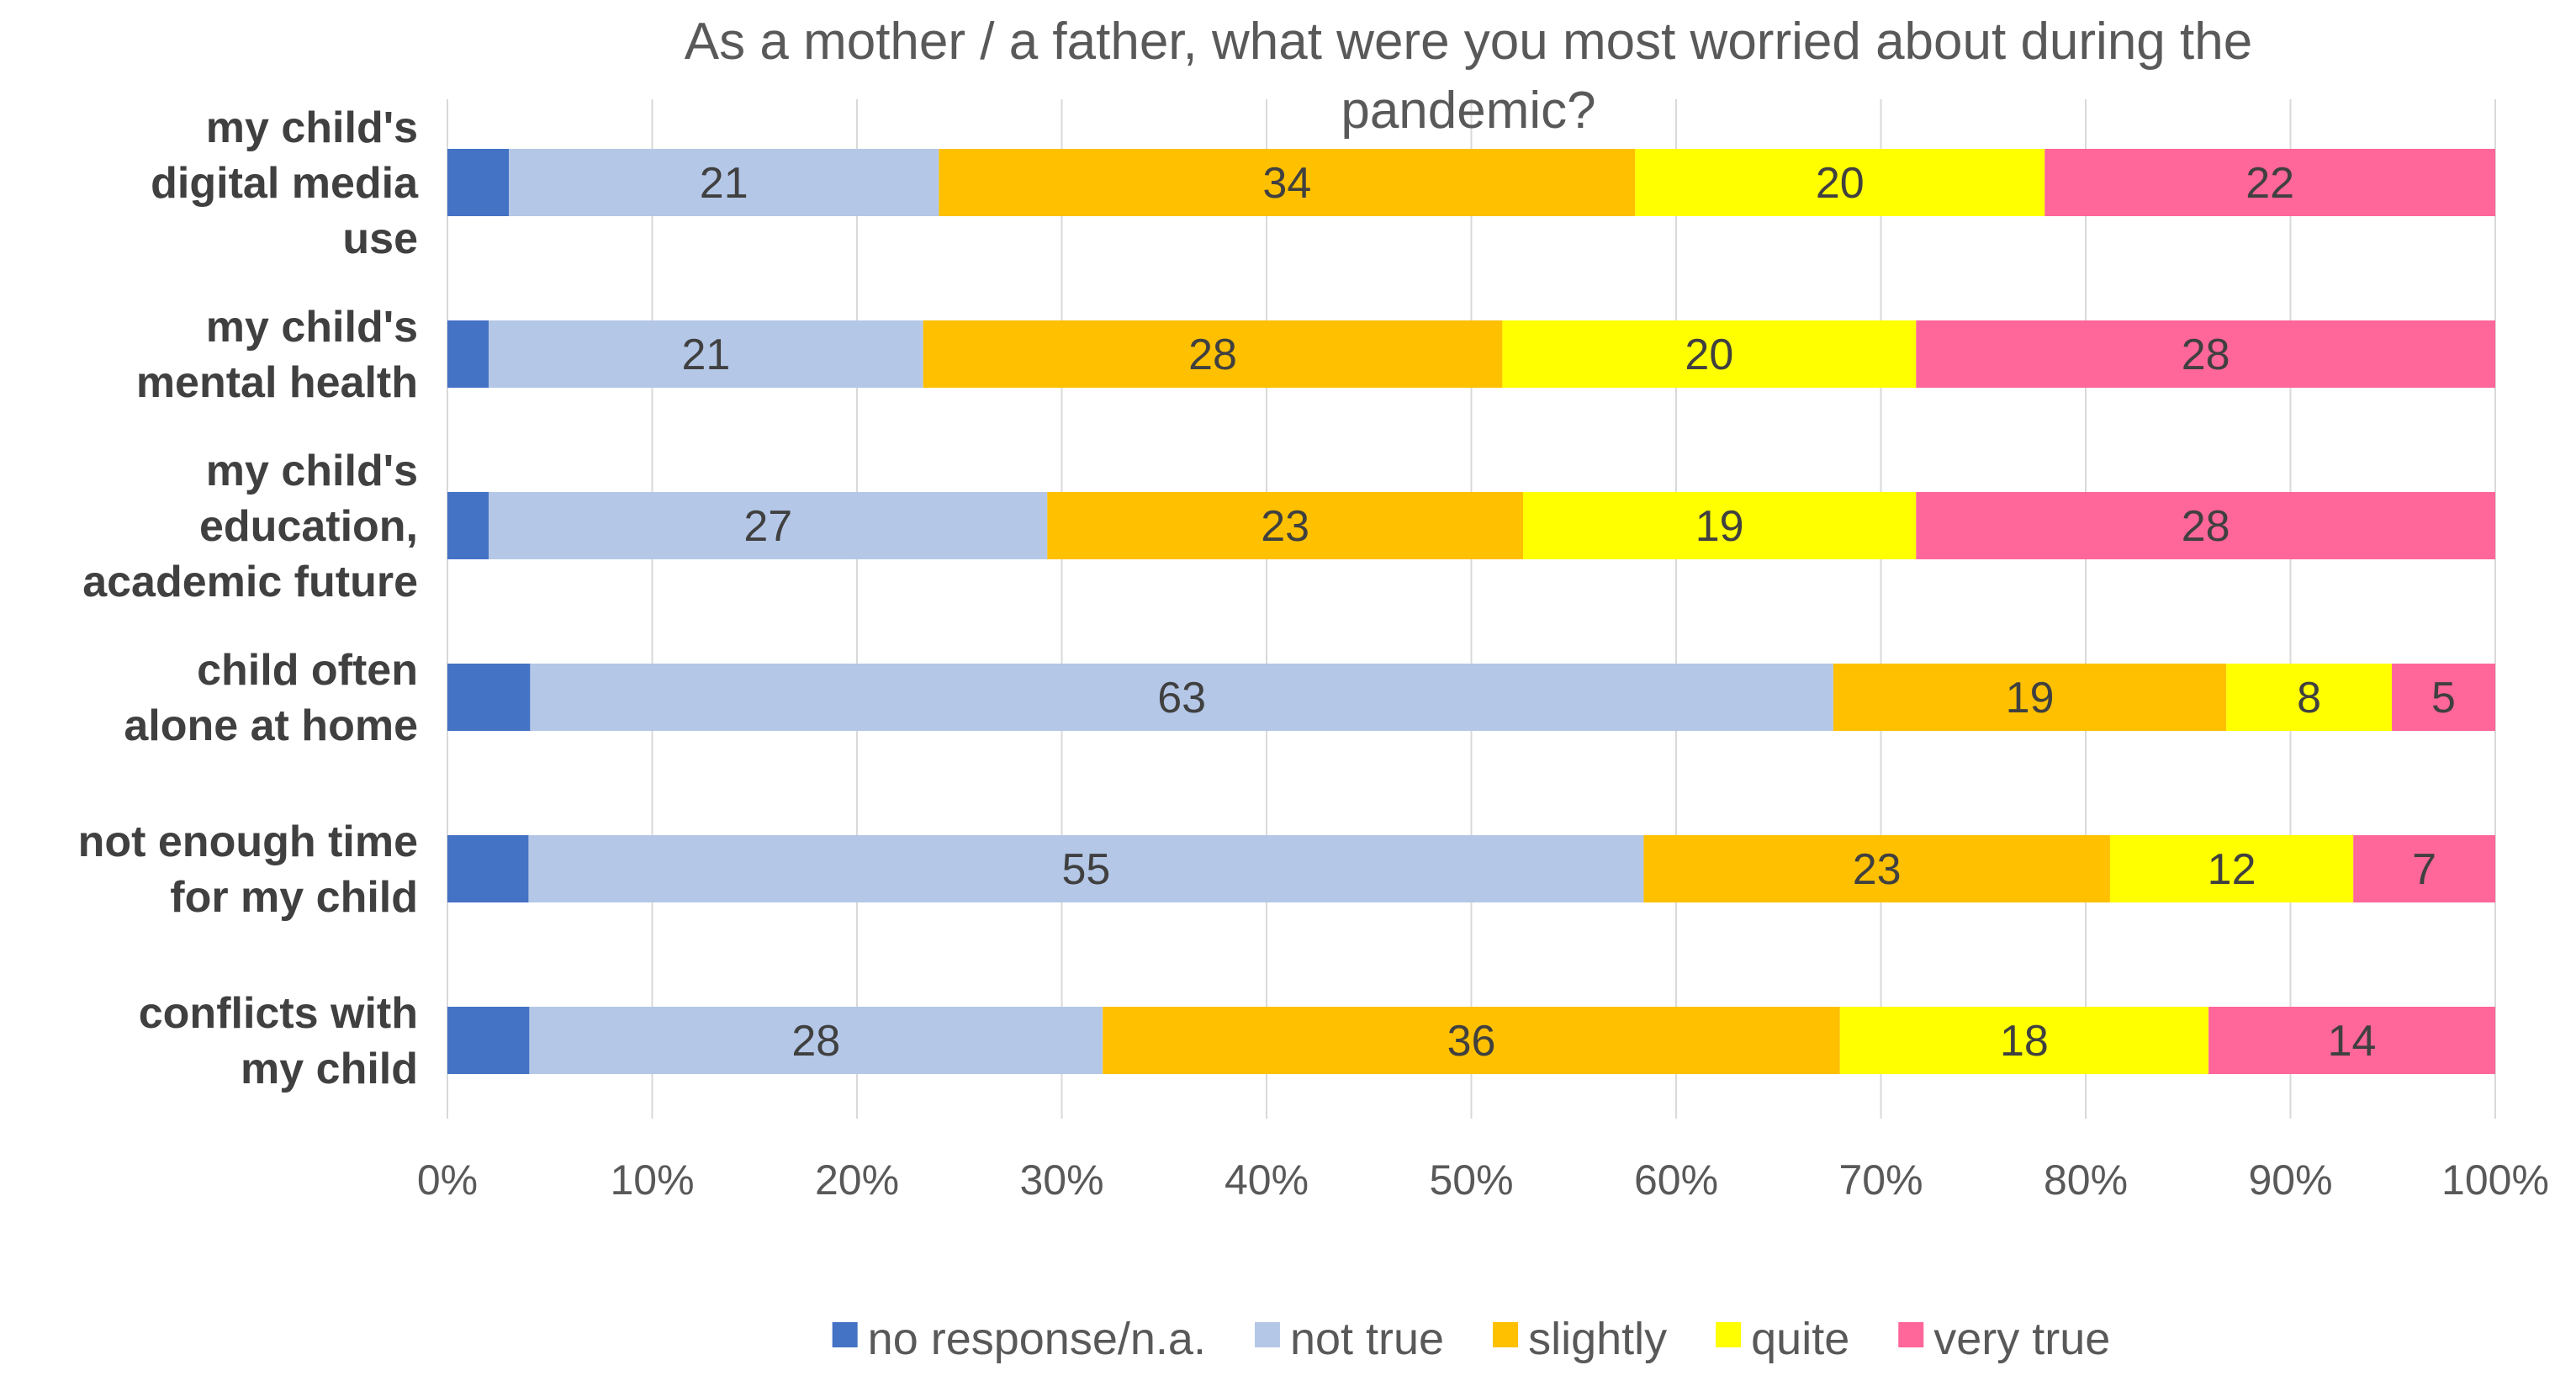 The height and width of the screenshot is (1397, 2576). I want to click on category-label: not enough time, so click(248, 842).